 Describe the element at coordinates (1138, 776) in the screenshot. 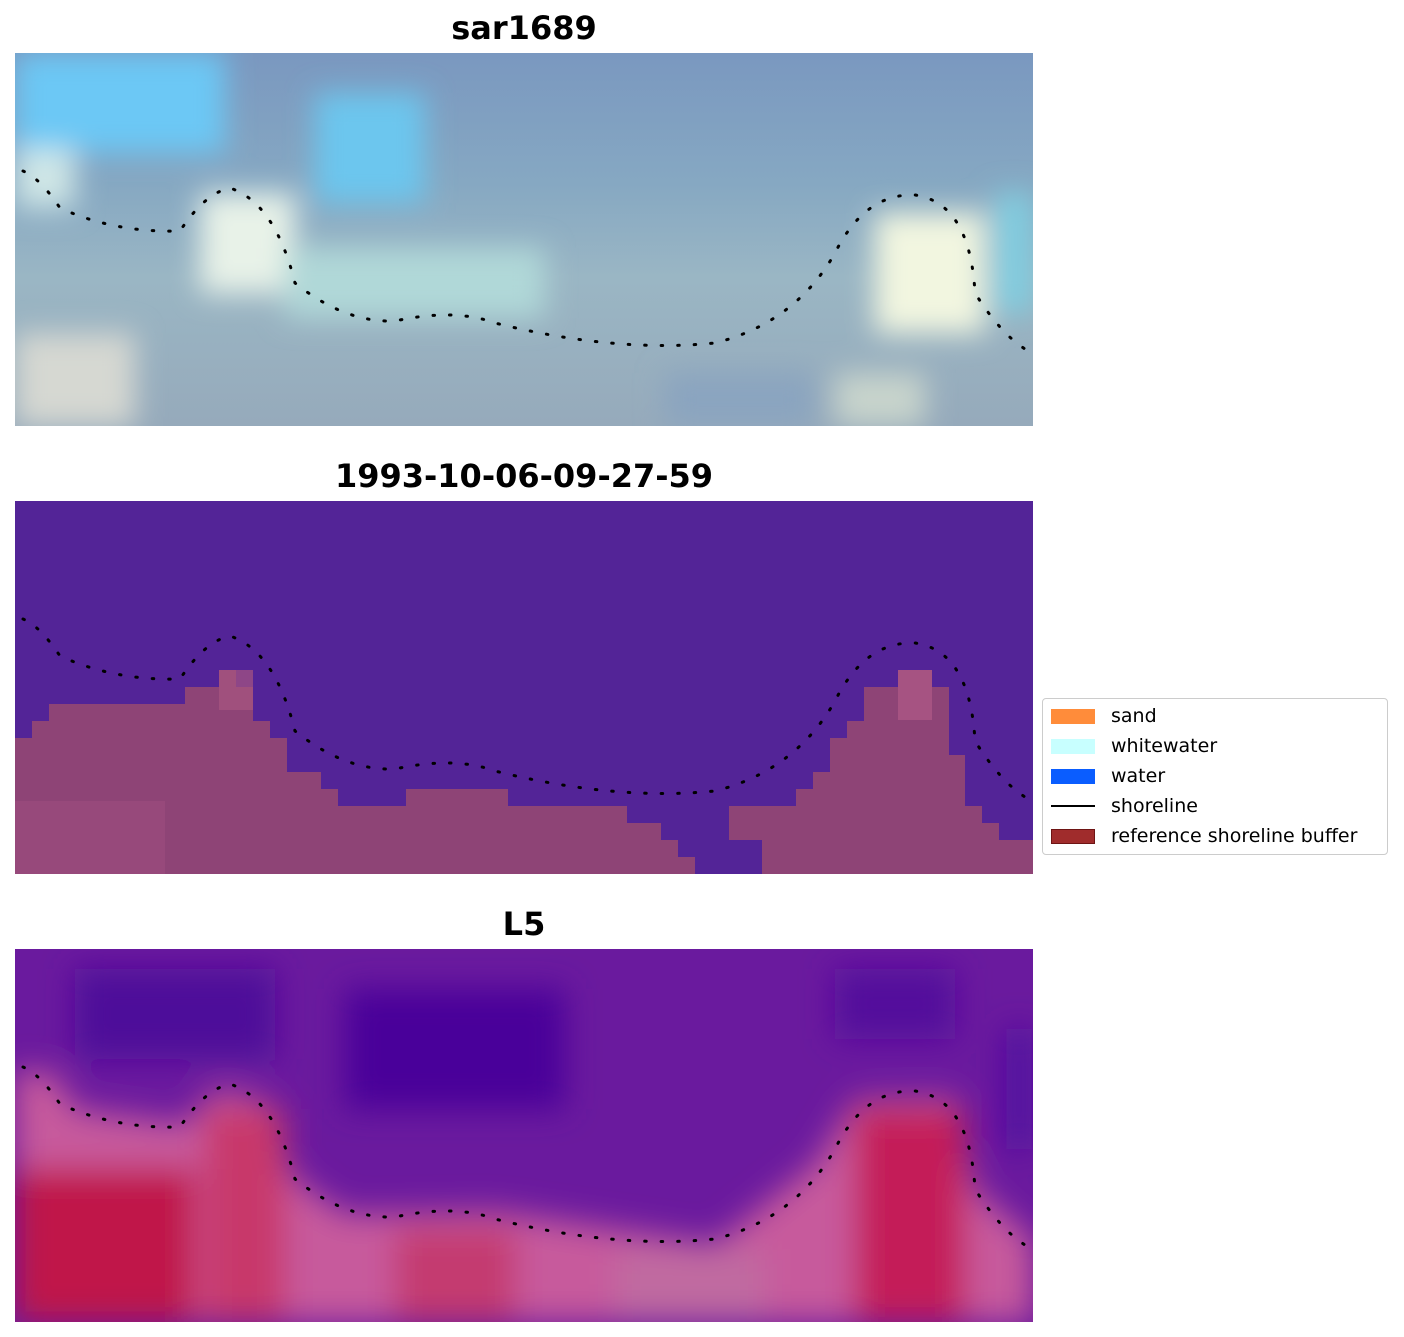

I see `legend-label-water: water` at that location.